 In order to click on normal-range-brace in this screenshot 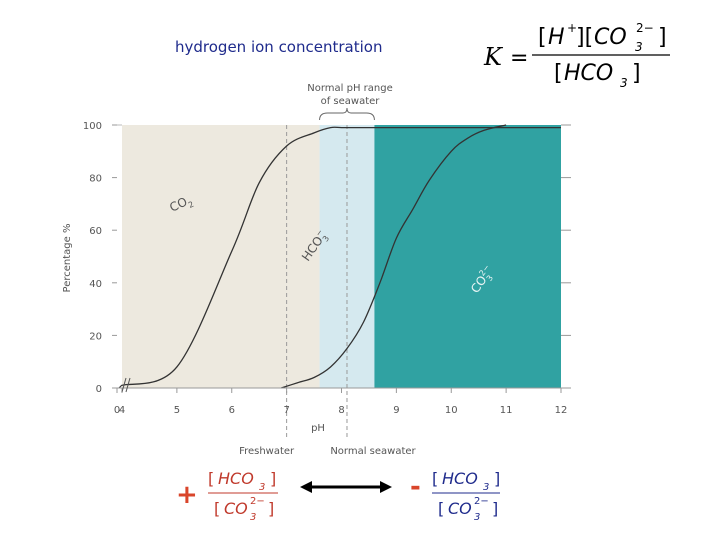, I will do `click(347, 114)`.